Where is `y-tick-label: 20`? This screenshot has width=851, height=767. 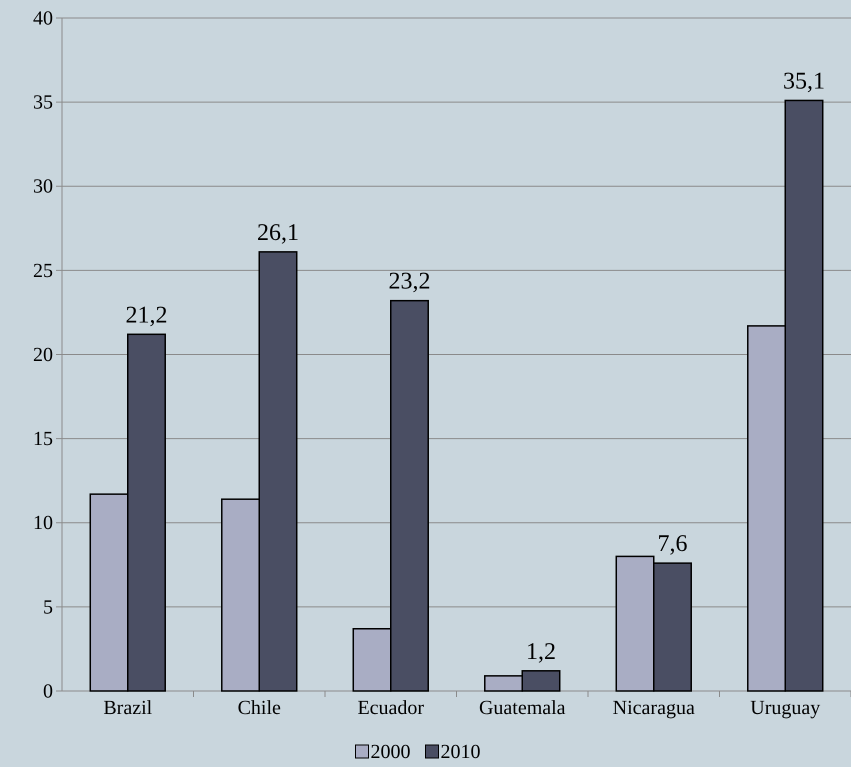
y-tick-label: 20 is located at coordinates (43, 355).